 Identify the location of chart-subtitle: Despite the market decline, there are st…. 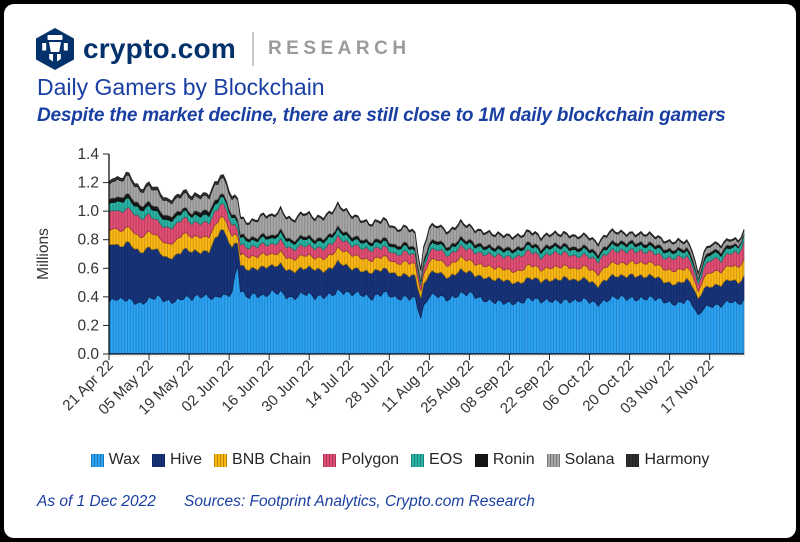
(381, 115).